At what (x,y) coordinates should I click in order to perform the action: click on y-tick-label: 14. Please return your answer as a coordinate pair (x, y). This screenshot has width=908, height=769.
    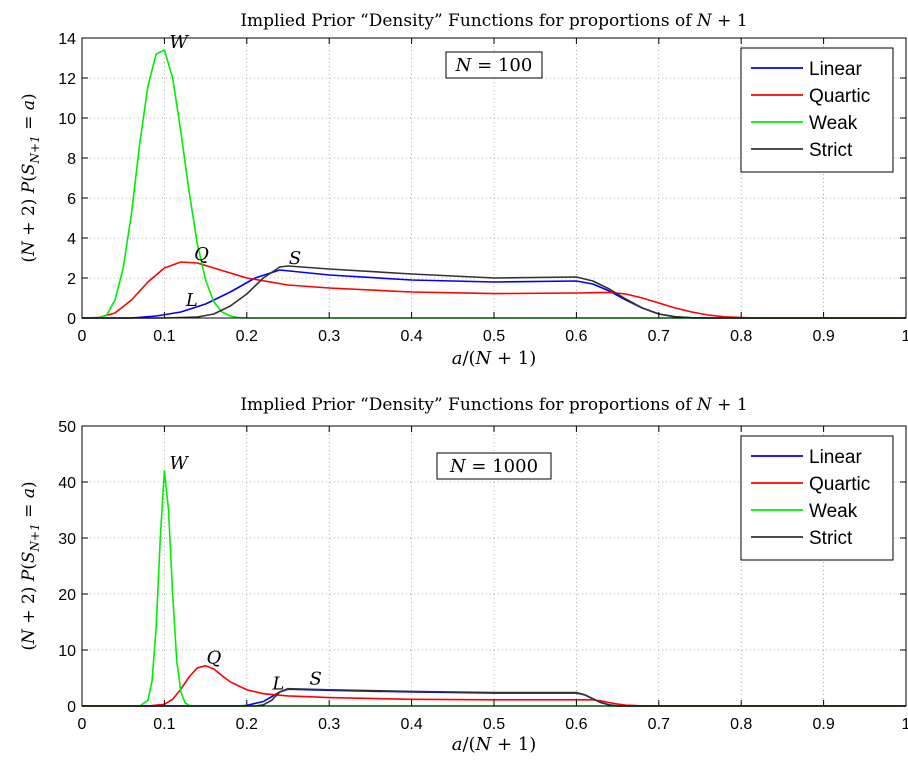
    Looking at the image, I should click on (67, 39).